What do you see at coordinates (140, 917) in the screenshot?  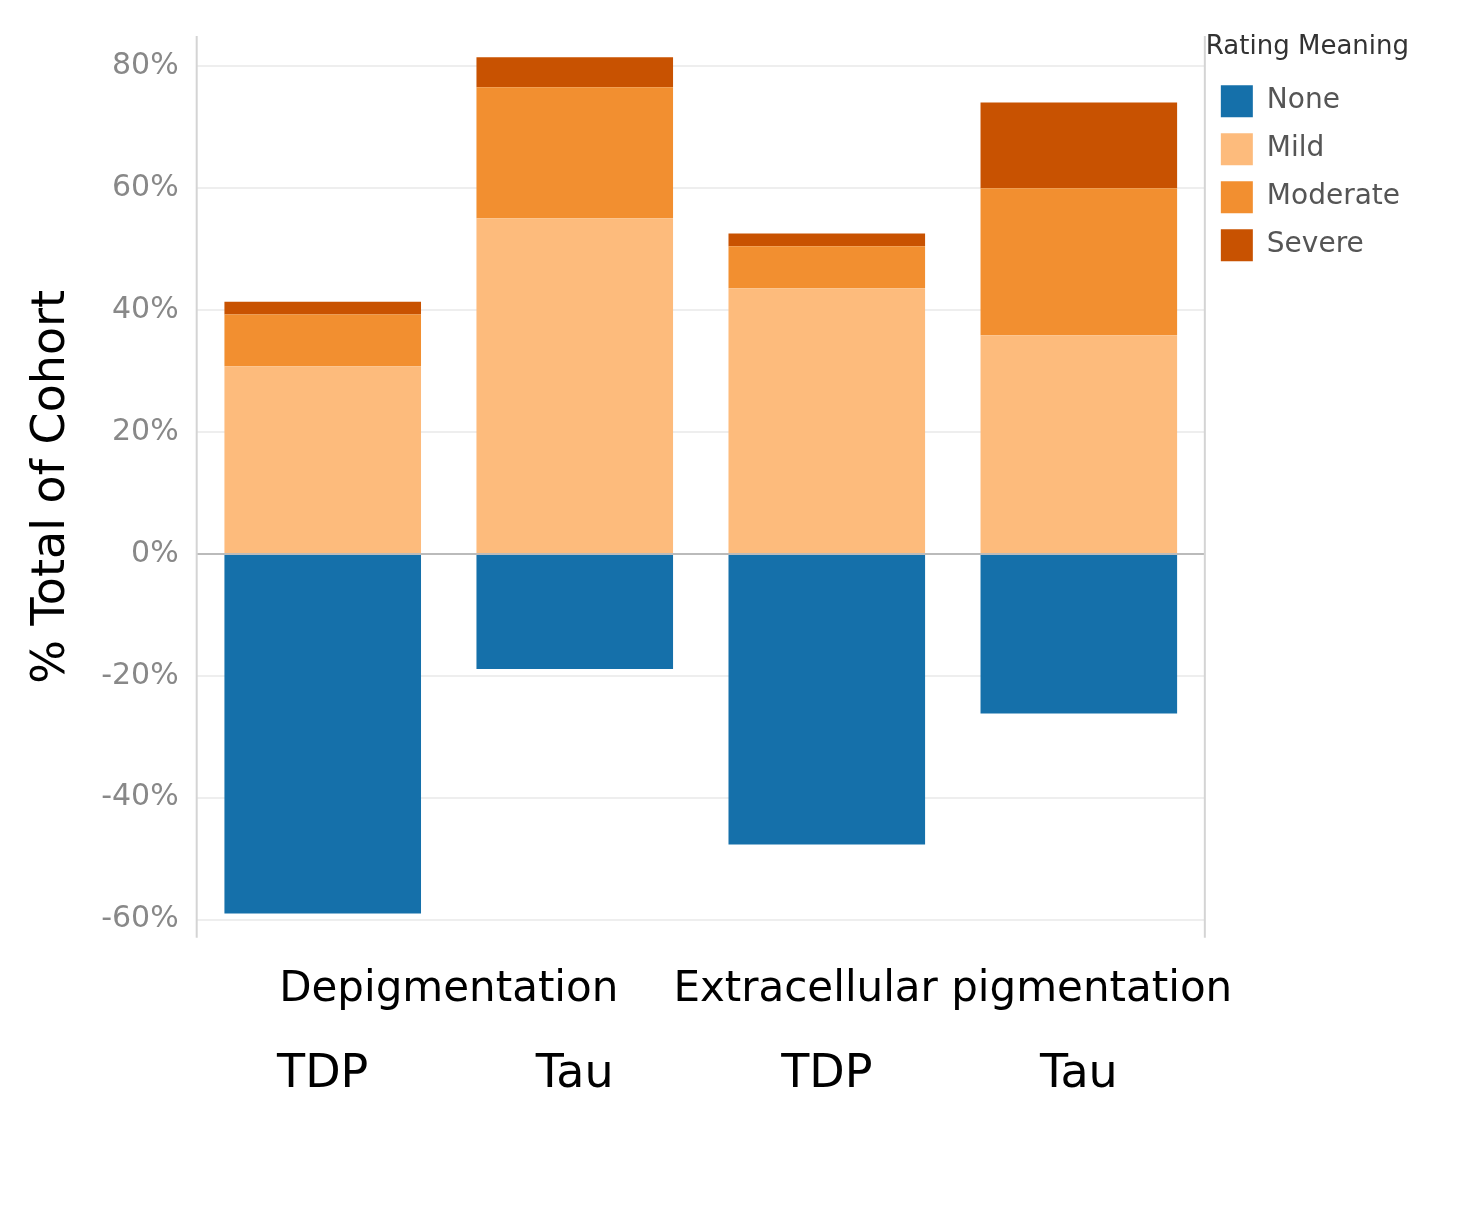 I see `y-tick-label: -60%` at bounding box center [140, 917].